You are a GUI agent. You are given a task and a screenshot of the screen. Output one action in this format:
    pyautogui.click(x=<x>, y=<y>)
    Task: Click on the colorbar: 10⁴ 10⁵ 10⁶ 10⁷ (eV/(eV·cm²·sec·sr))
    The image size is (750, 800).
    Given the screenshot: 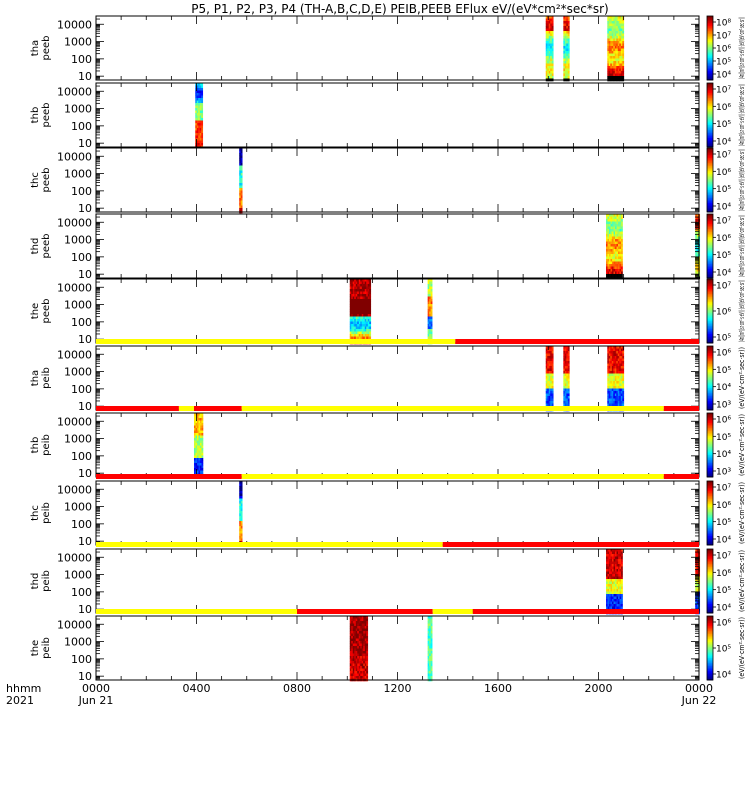 What is the action you would take?
    pyautogui.click(x=726, y=513)
    